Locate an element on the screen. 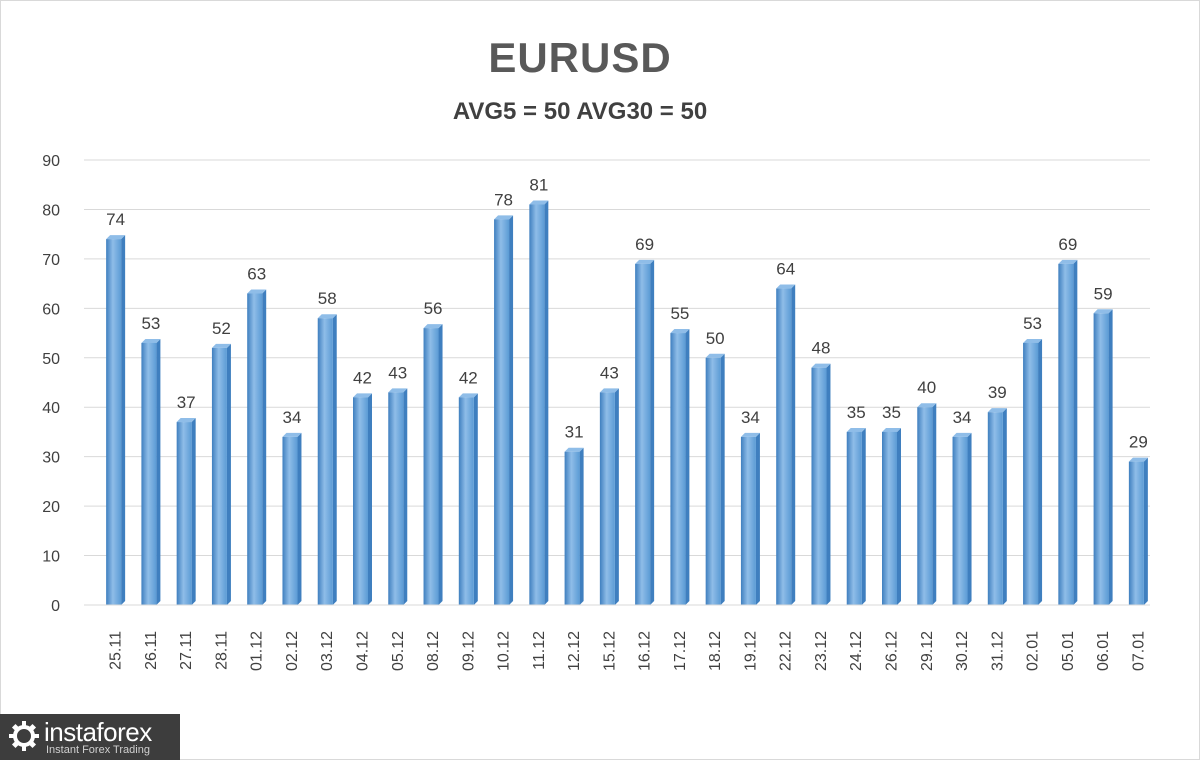 Image resolution: width=1200 pixels, height=760 pixels. x-tick-label: 05.01 is located at coordinates (1068, 651).